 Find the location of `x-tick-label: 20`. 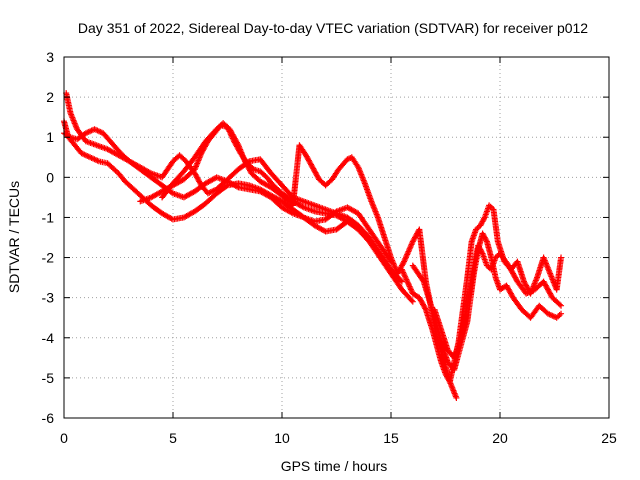

x-tick-label: 20 is located at coordinates (500, 438).